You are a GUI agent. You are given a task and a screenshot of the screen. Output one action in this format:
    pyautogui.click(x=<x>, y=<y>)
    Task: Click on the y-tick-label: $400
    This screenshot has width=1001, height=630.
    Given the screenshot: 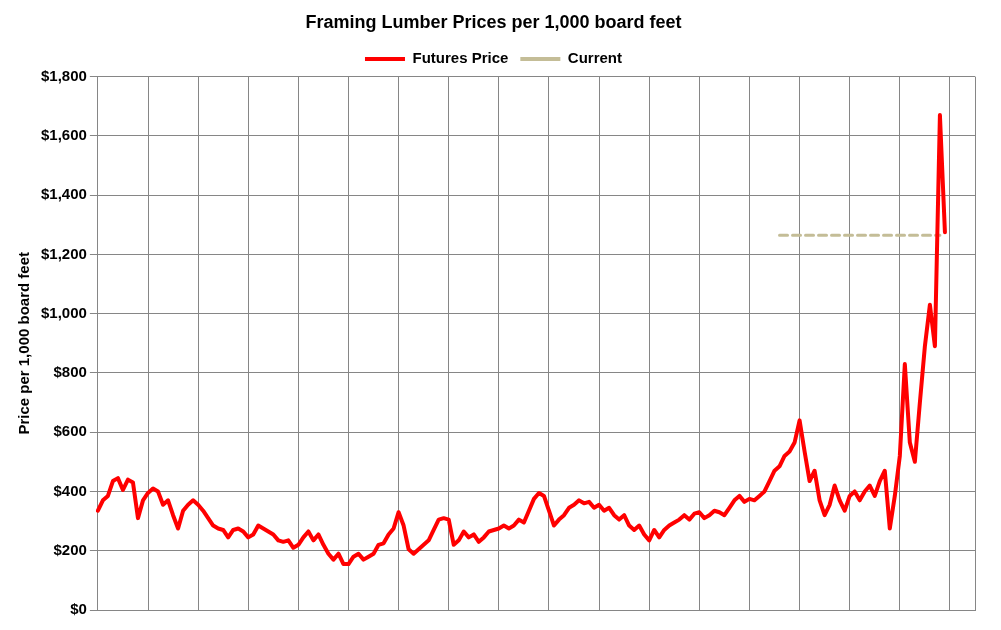 What is the action you would take?
    pyautogui.click(x=70, y=490)
    